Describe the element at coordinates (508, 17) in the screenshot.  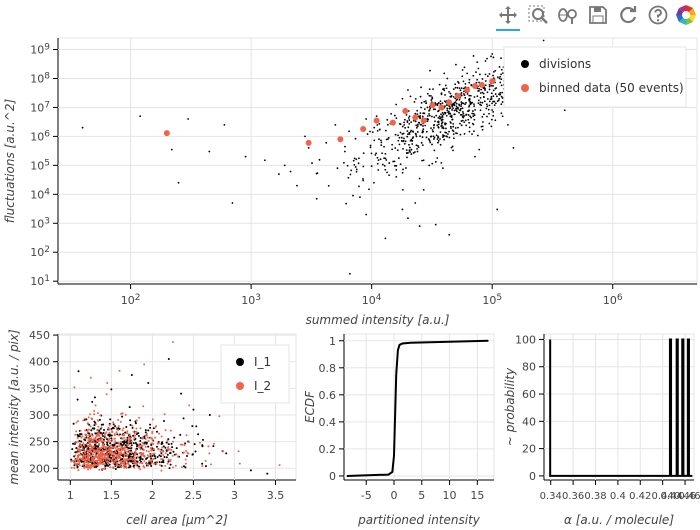
I see `pan-tool` at that location.